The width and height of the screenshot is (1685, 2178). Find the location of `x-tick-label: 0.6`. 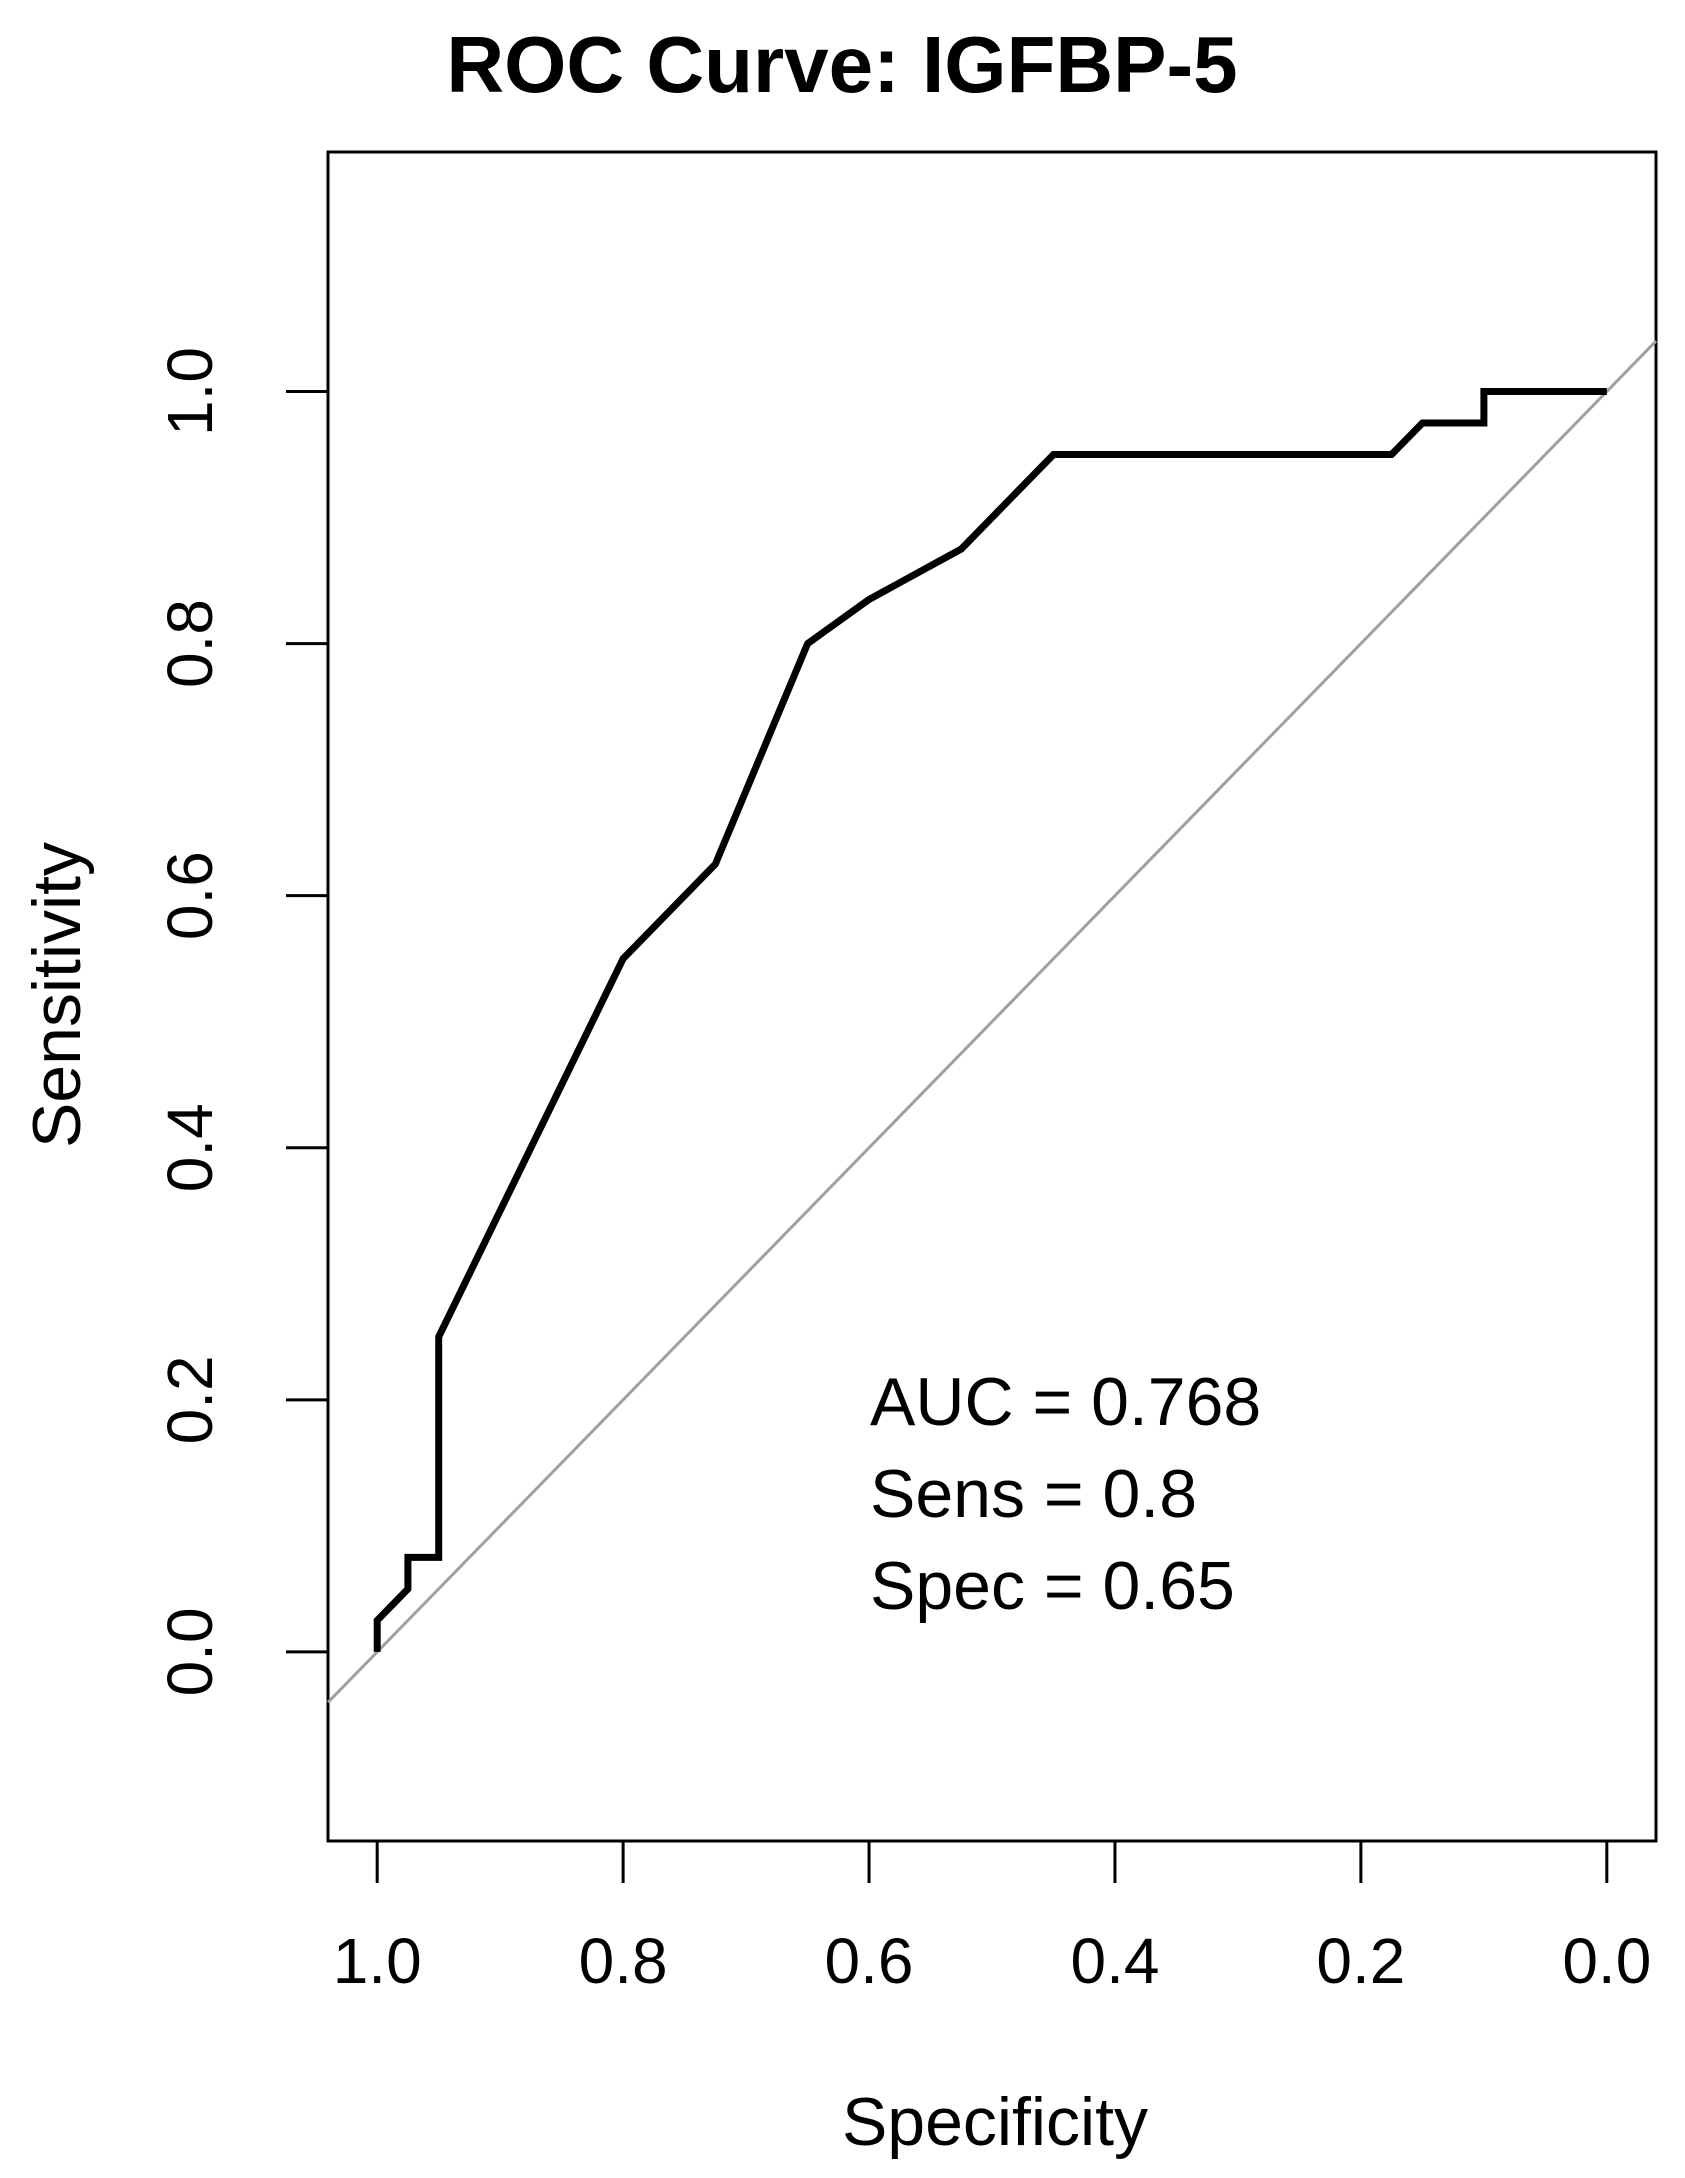

x-tick-label: 0.6 is located at coordinates (869, 1961).